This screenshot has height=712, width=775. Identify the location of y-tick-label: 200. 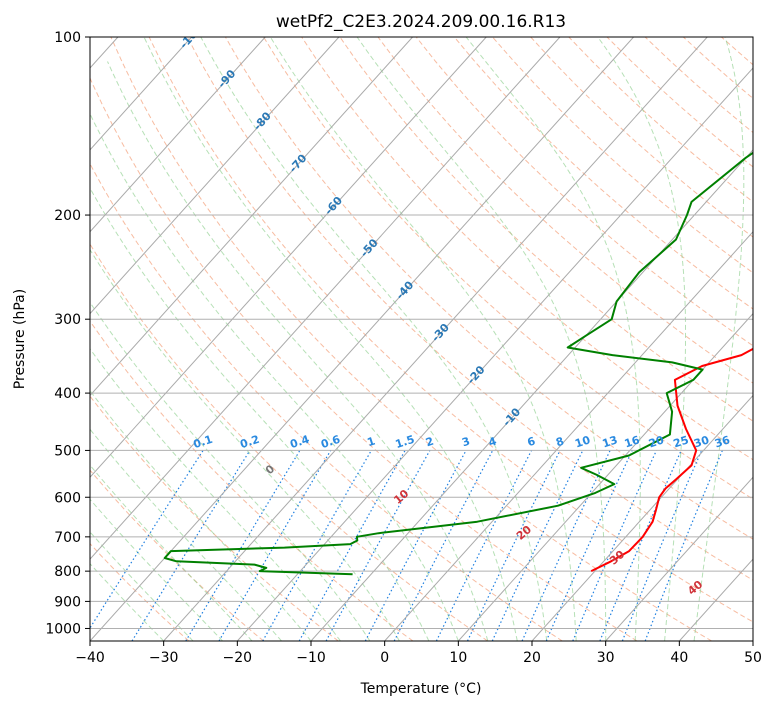
(67, 216).